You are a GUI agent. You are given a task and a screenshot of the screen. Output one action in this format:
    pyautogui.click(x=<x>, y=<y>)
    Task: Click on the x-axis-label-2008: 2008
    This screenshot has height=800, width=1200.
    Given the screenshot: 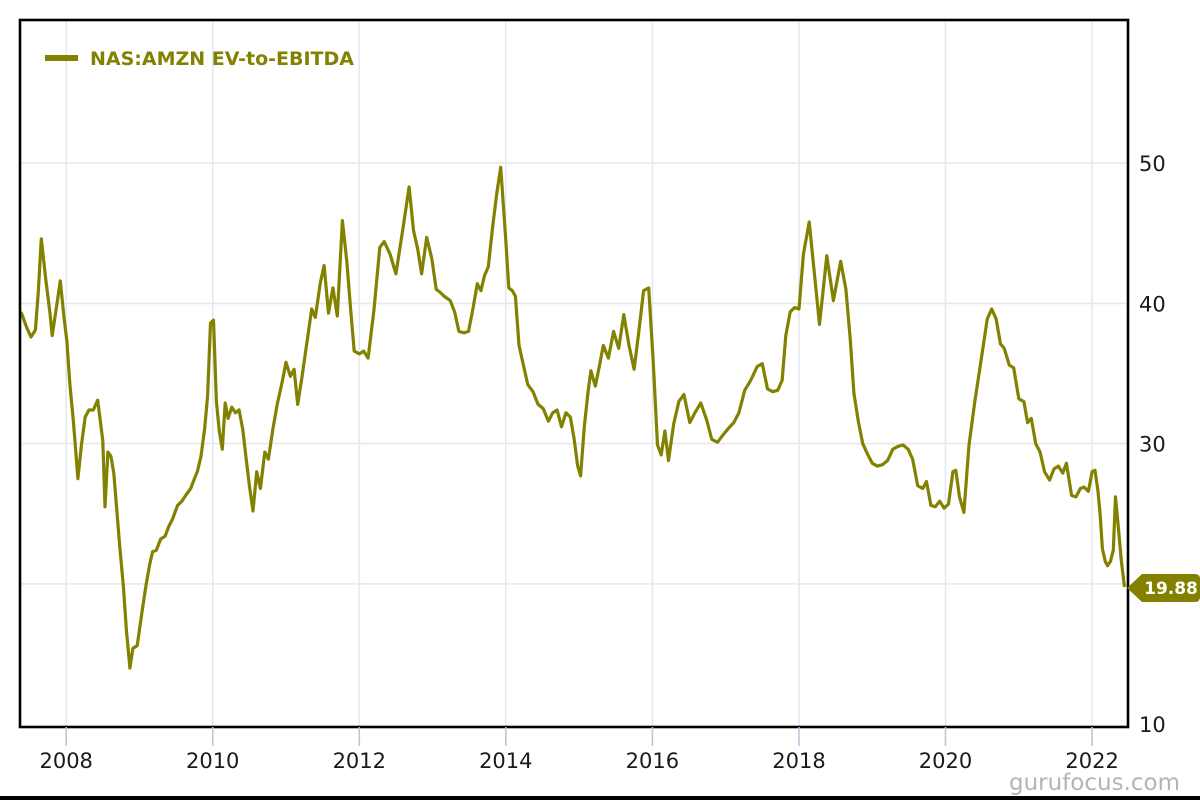 What is the action you would take?
    pyautogui.click(x=65, y=761)
    